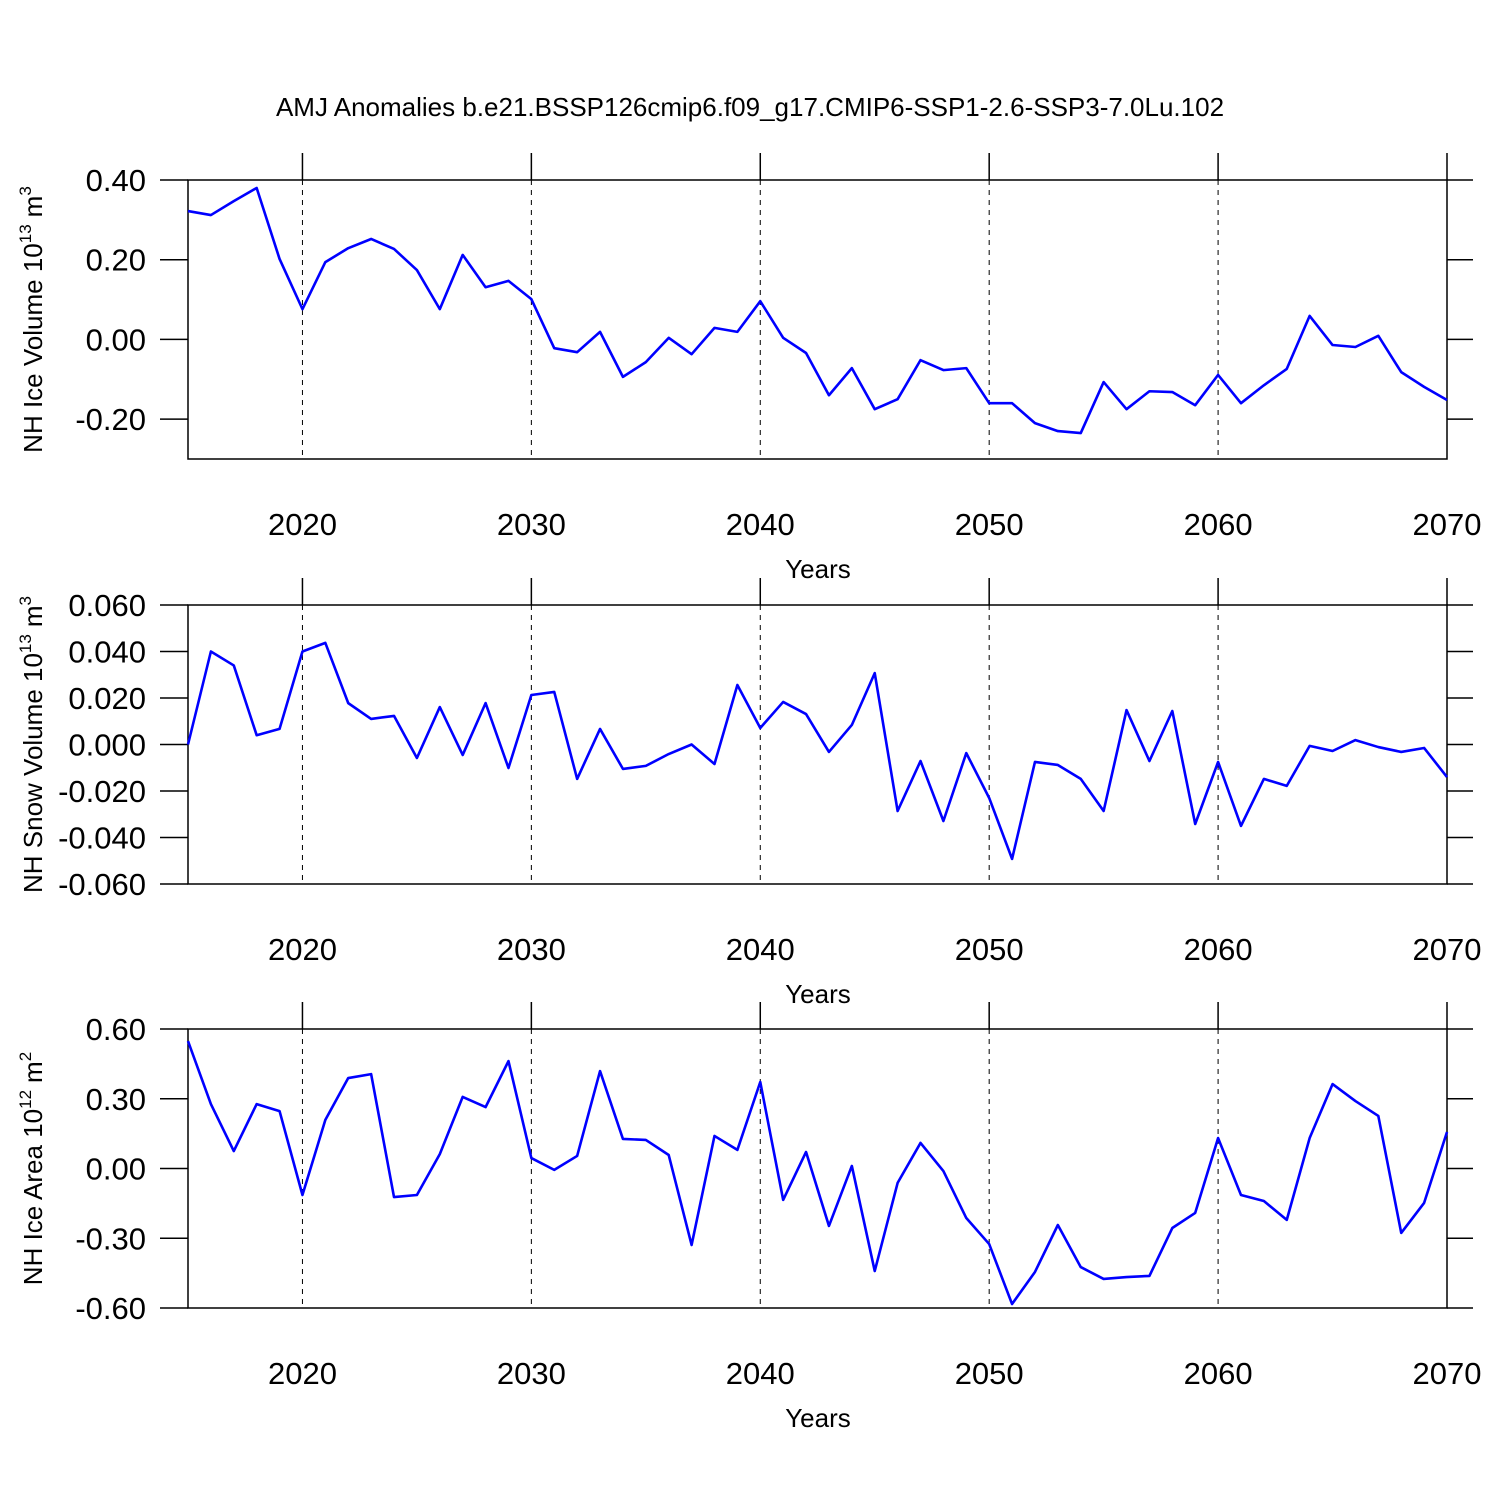  Describe the element at coordinates (110, 419) in the screenshot. I see `y-tick-label: -0.20` at that location.